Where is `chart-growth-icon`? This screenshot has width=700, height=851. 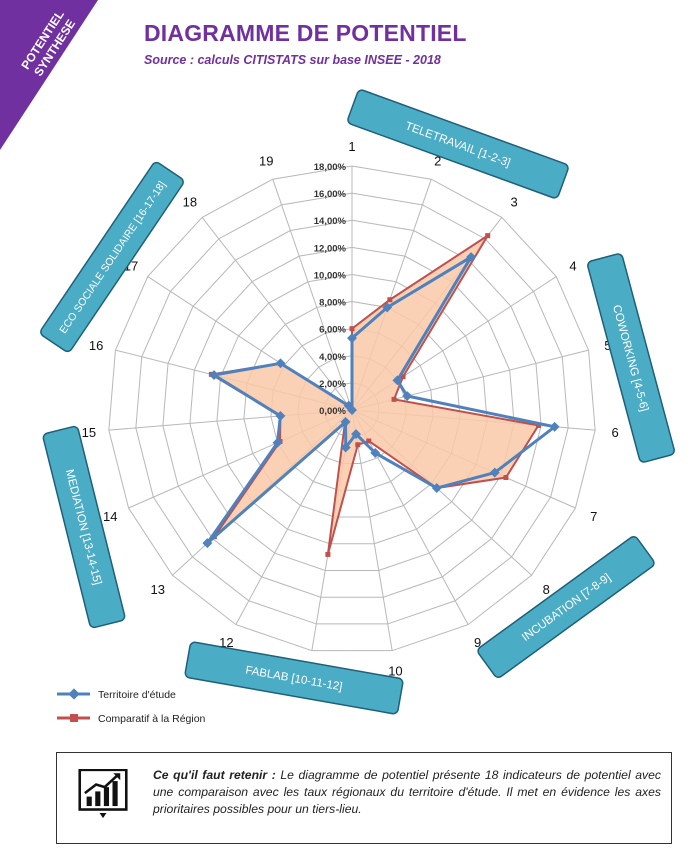
chart-growth-icon is located at coordinates (103, 794).